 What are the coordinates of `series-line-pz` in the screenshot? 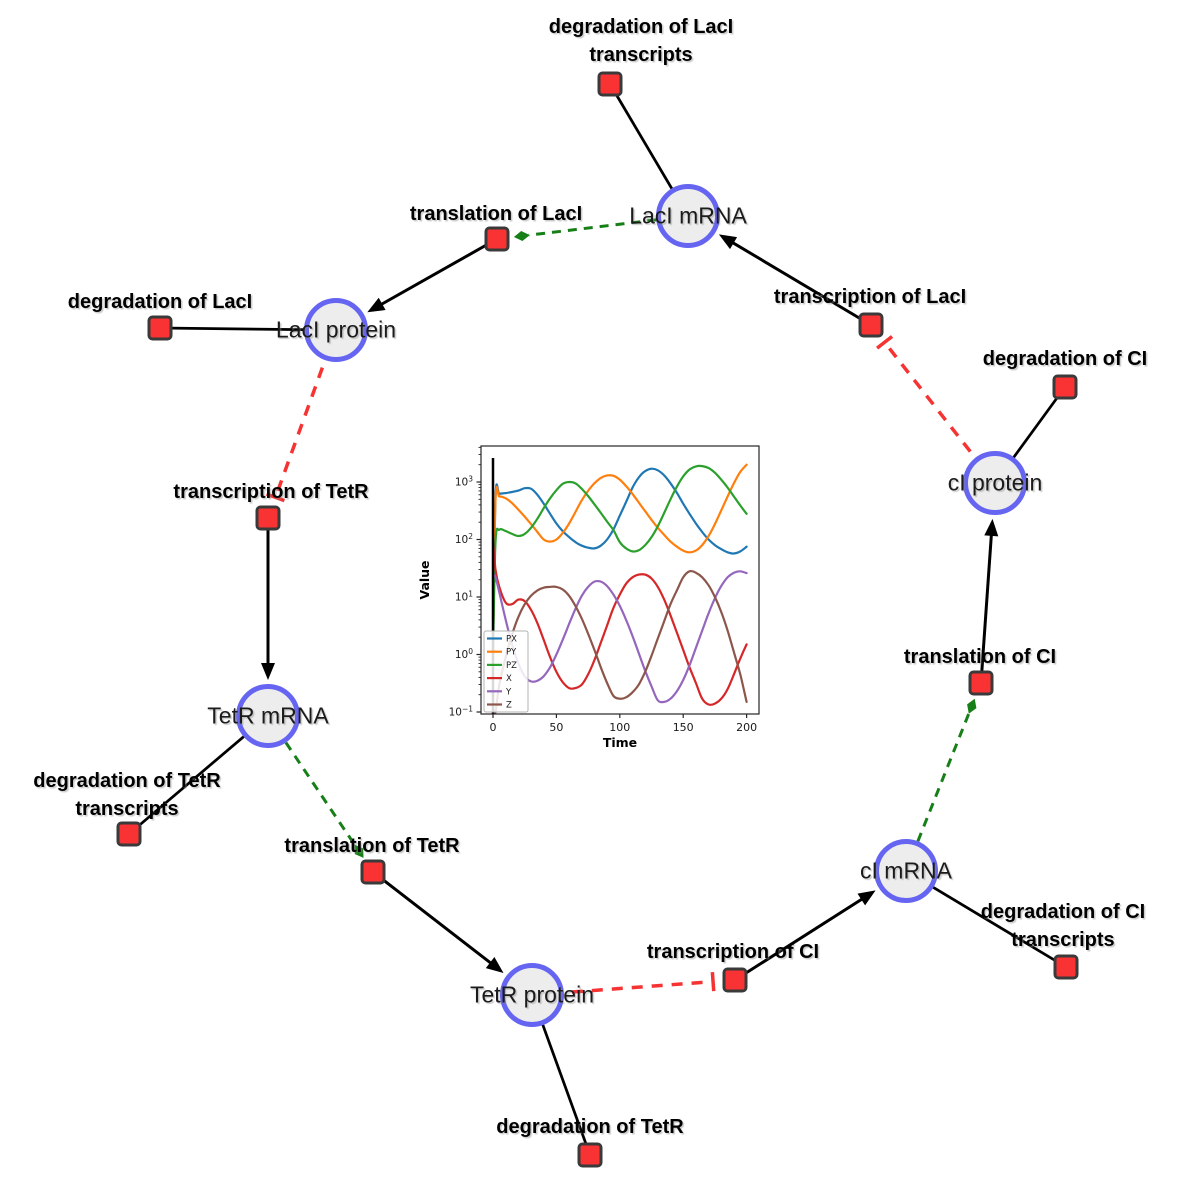 It's located at (619, 560).